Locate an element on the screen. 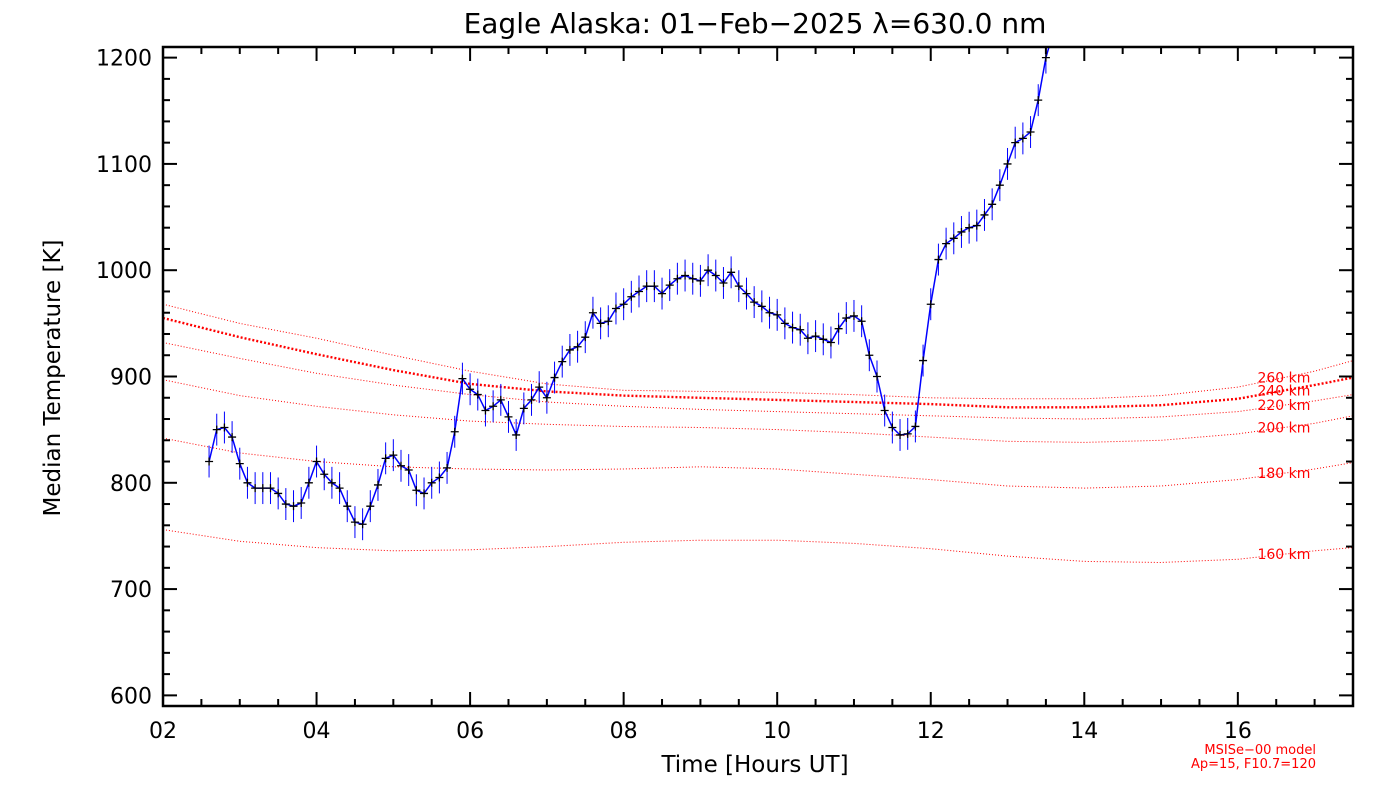  x-axis-label: Time [Hours UT] is located at coordinates (754, 765).